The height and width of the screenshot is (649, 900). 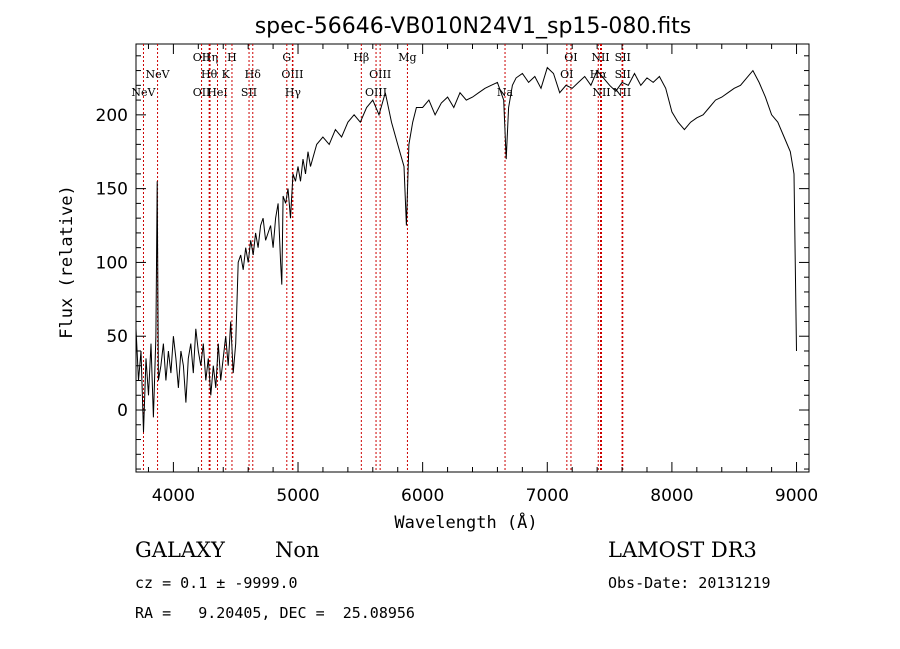 I want to click on obs-date-text: Obs-Date: 20131219, so click(x=689, y=583).